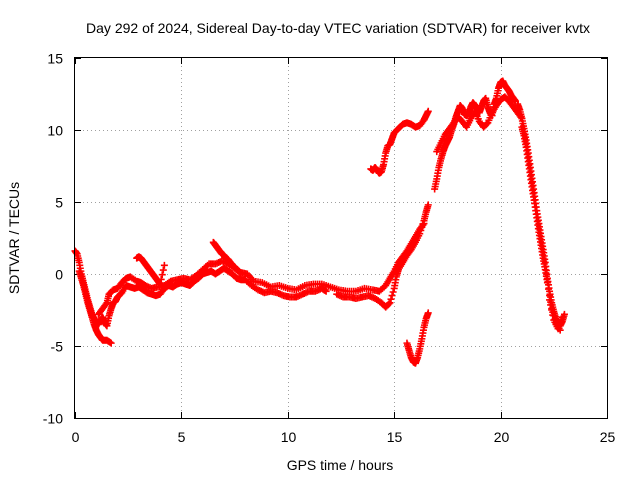 The height and width of the screenshot is (480, 640). I want to click on y-axis-label: SDTVAR / TECUs, so click(14, 238).